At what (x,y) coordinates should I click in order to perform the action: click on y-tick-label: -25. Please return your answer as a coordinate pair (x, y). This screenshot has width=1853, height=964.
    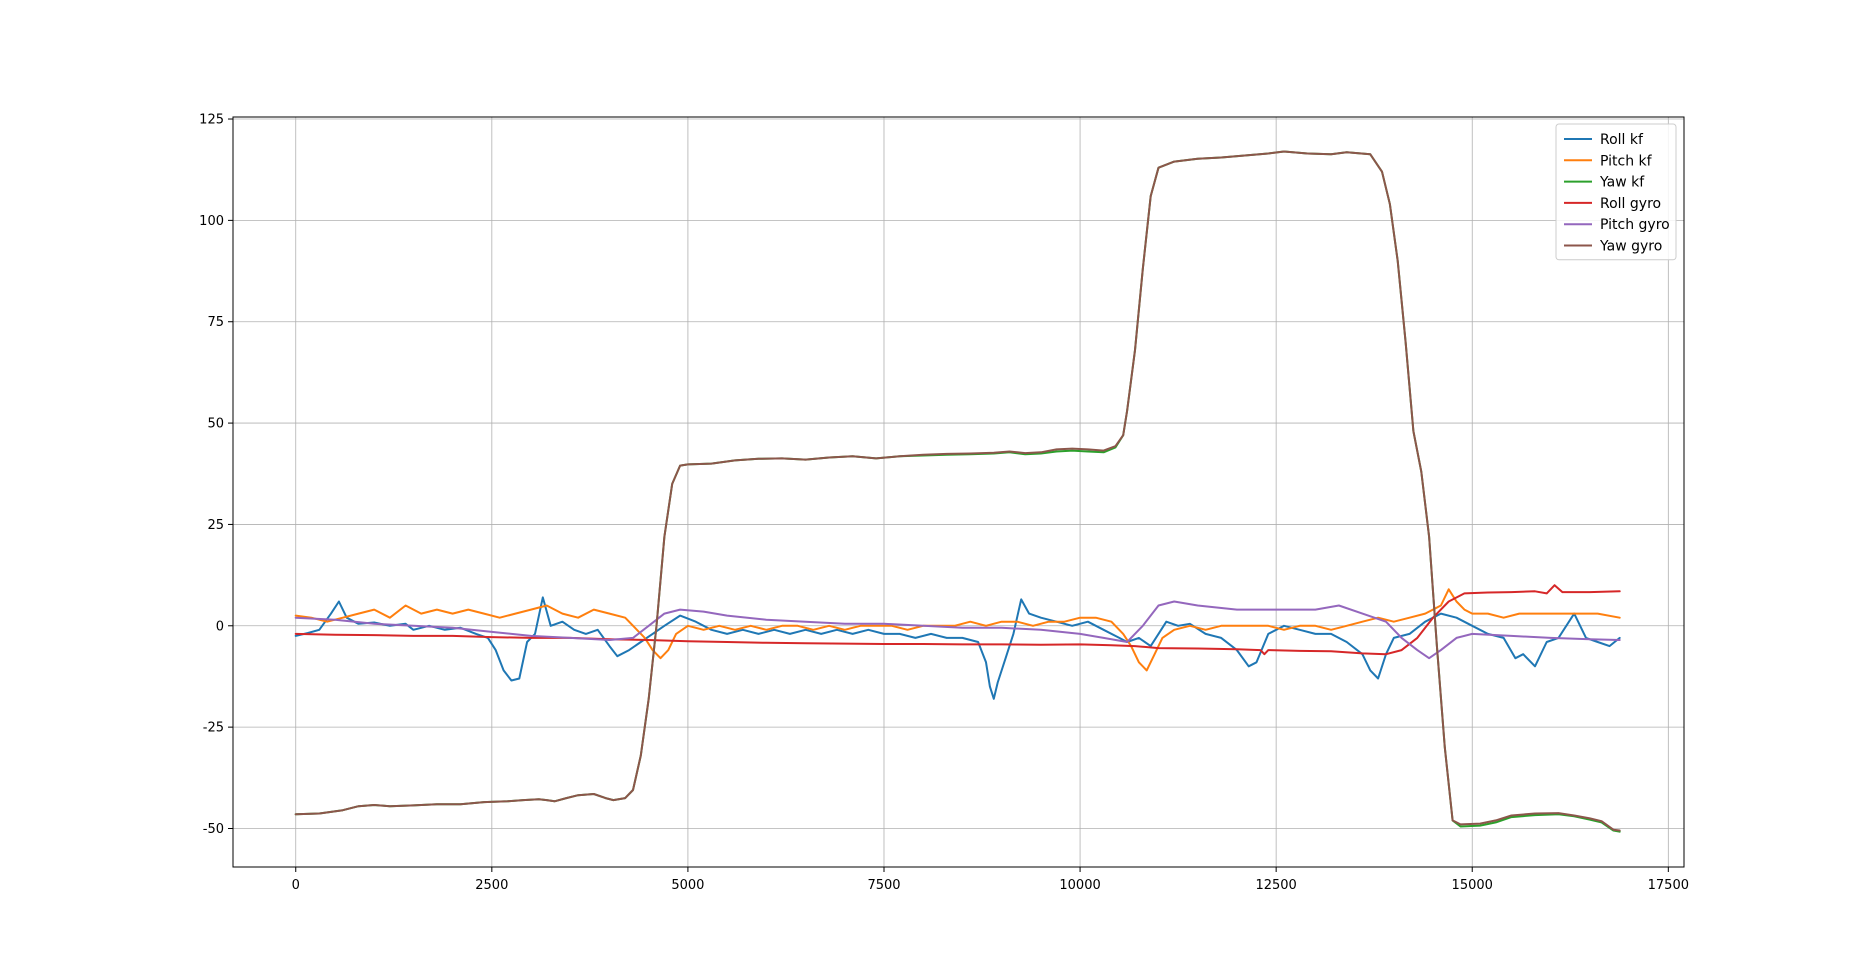
    Looking at the image, I should click on (213, 728).